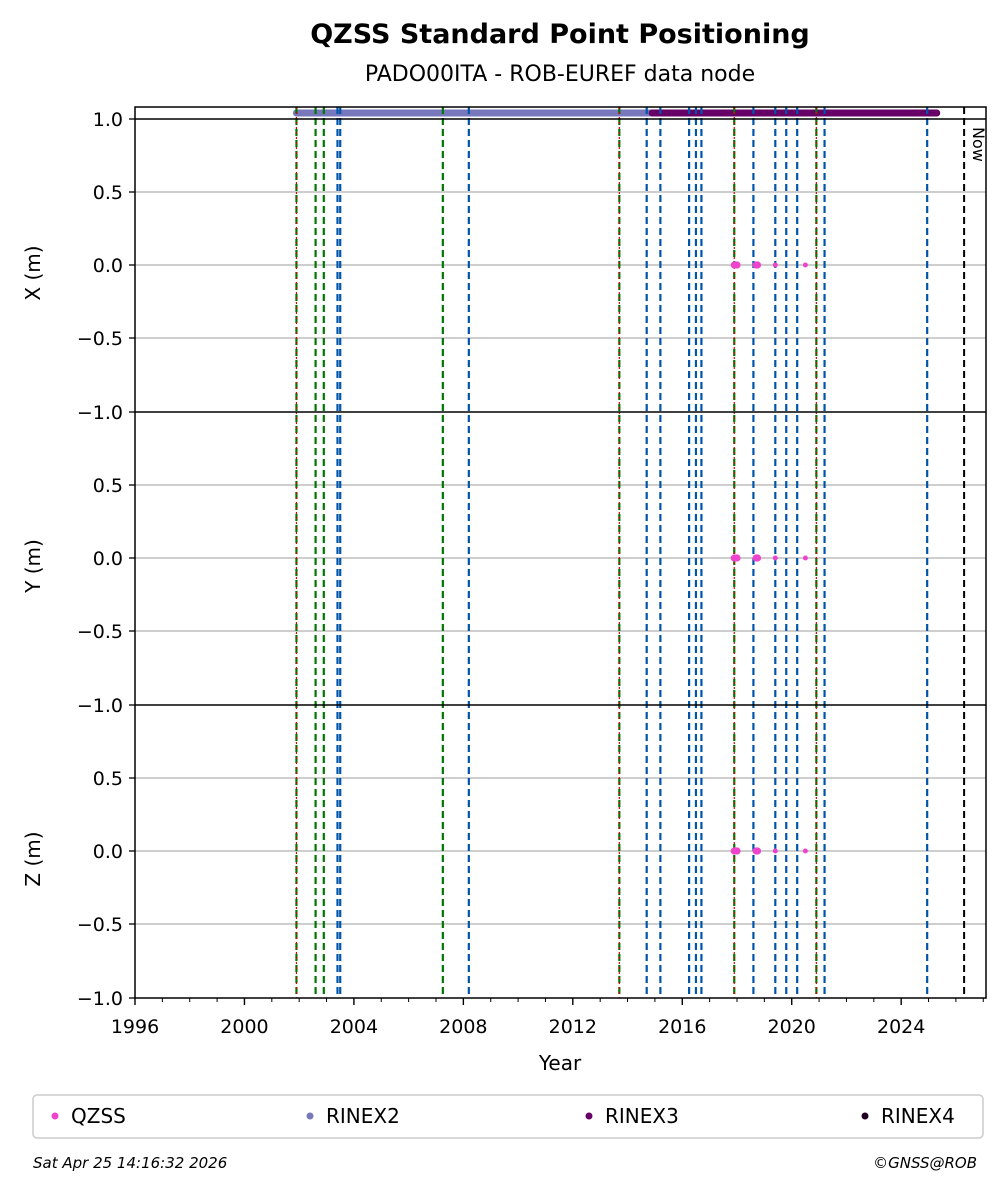 The image size is (1005, 1194). What do you see at coordinates (33, 272) in the screenshot?
I see `y-axis-label: X (m)` at bounding box center [33, 272].